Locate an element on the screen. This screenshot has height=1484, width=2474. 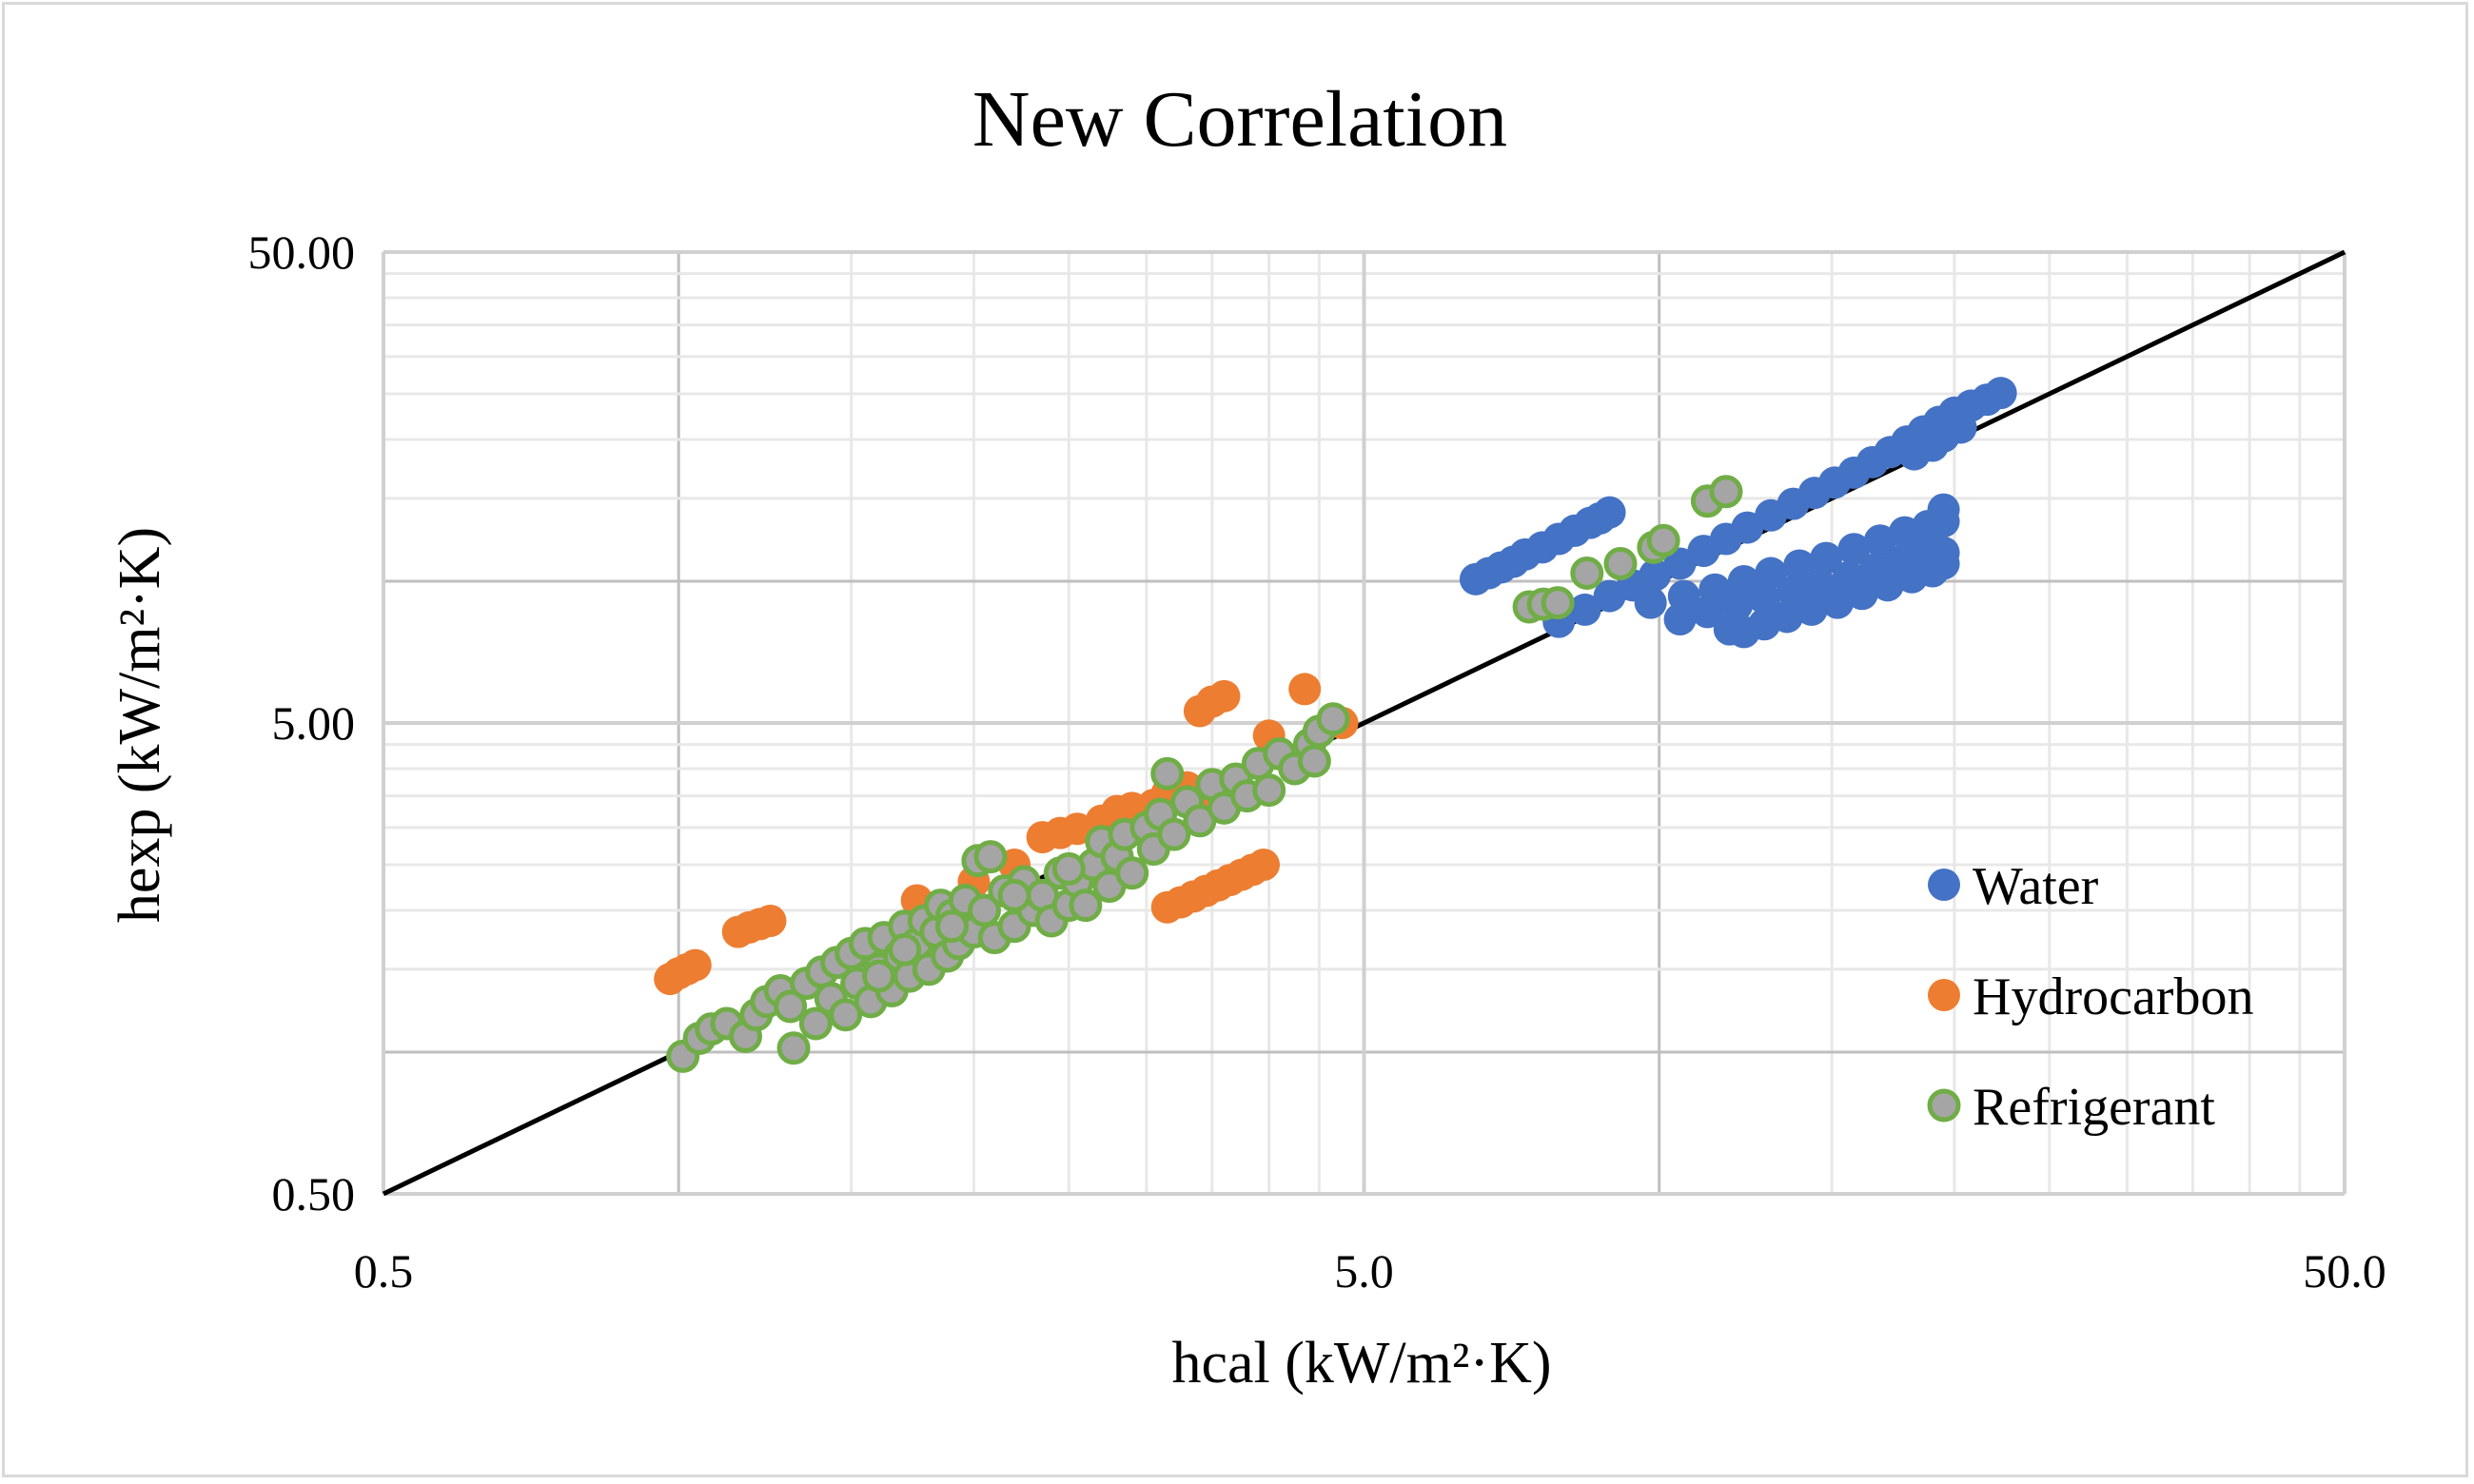
legend-item-water: Water is located at coordinates (2013, 886).